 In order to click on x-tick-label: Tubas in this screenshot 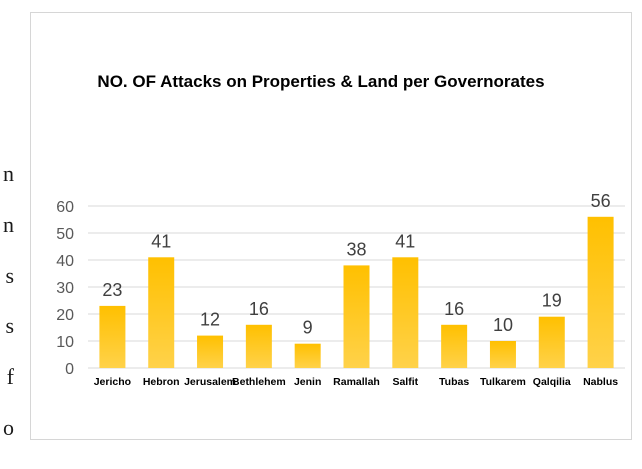, I will do `click(454, 382)`.